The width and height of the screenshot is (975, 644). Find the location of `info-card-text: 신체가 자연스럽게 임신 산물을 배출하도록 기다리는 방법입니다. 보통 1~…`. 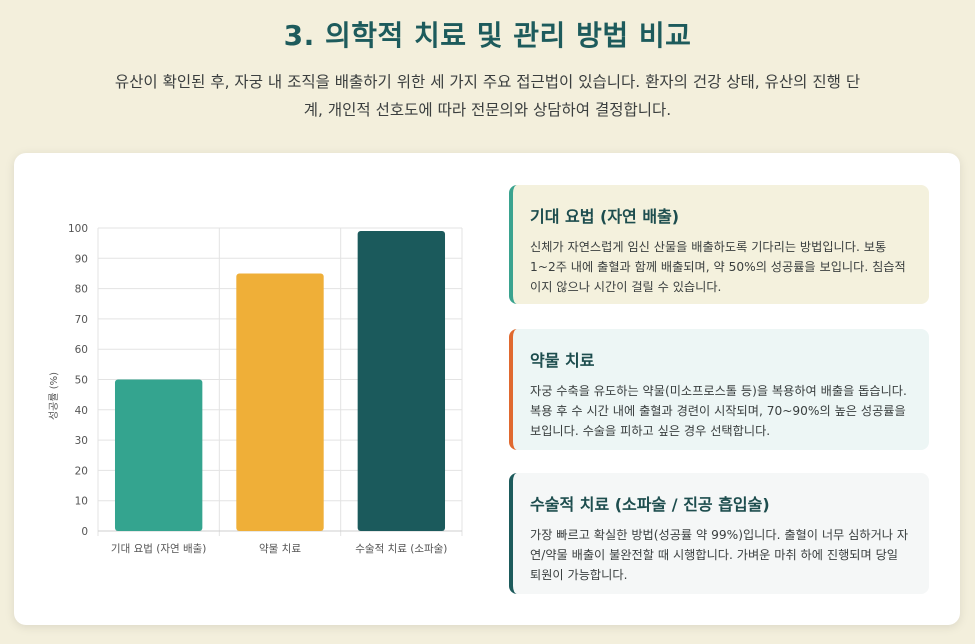

info-card-text: 신체가 자연스럽게 임신 산물을 배출하도록 기다리는 방법입니다. 보통 1~… is located at coordinates (718, 267).